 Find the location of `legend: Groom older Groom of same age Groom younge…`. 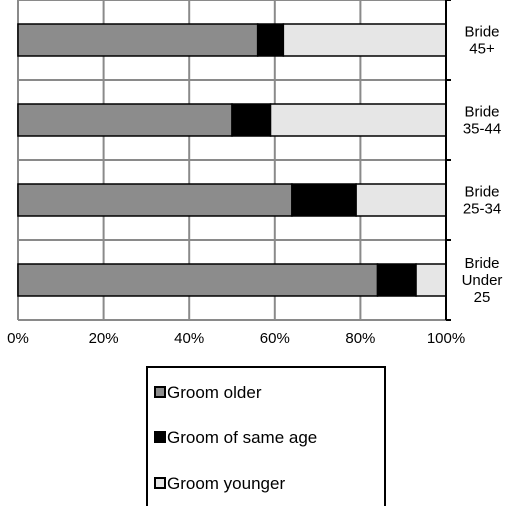

legend: Groom older Groom of same age Groom younge… is located at coordinates (266, 436).